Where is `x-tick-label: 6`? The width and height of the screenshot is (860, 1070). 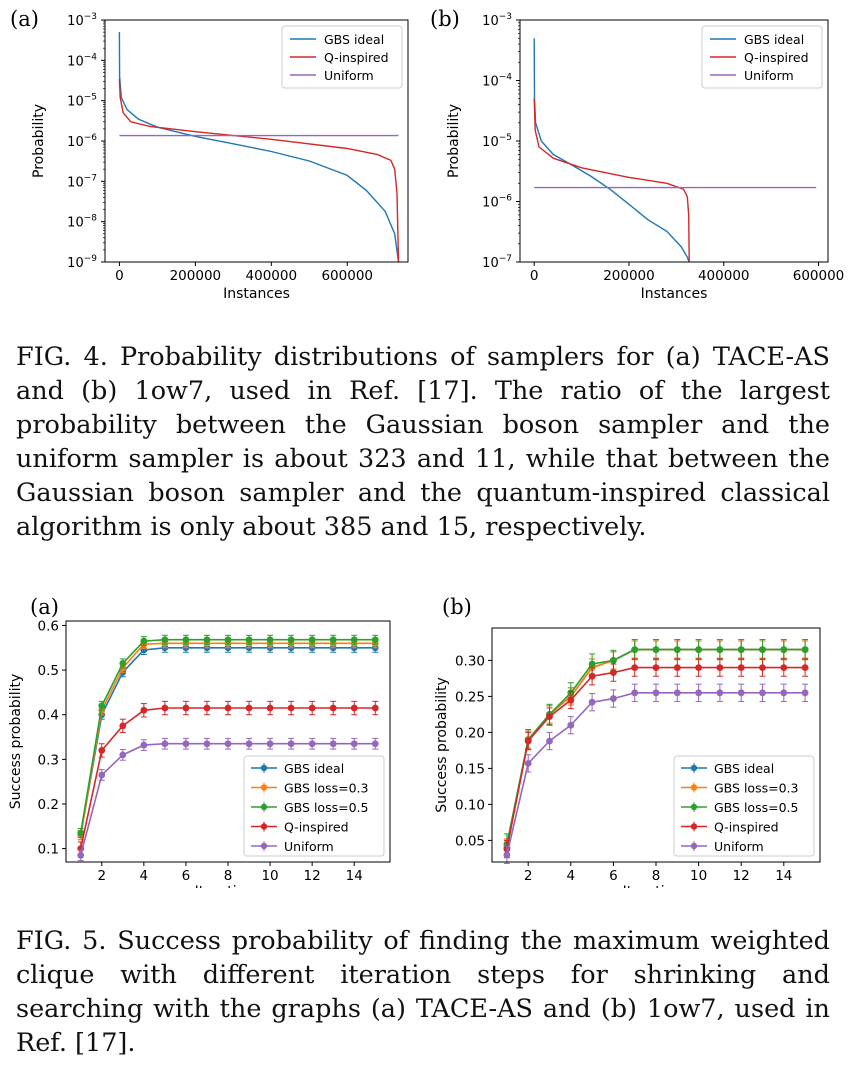 x-tick-label: 6 is located at coordinates (186, 876).